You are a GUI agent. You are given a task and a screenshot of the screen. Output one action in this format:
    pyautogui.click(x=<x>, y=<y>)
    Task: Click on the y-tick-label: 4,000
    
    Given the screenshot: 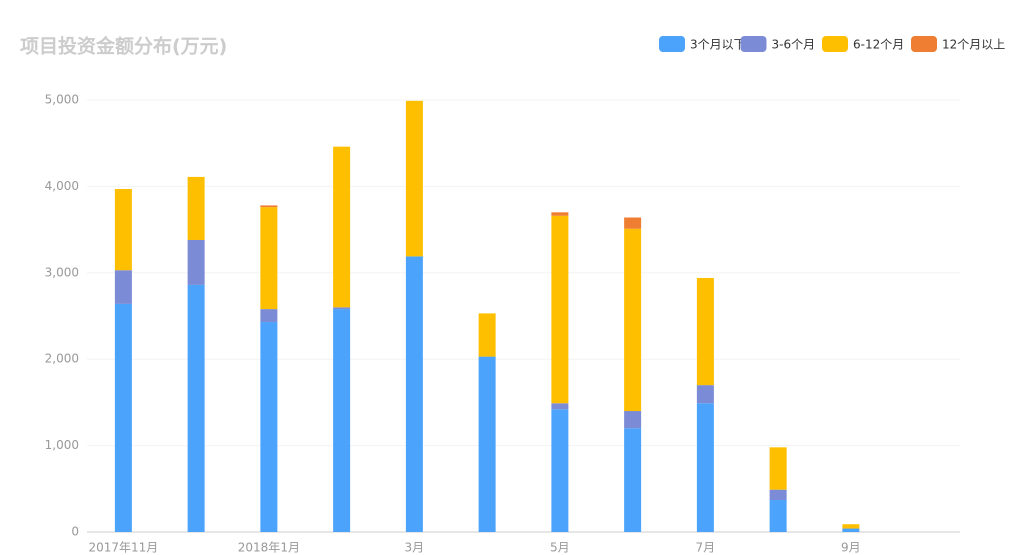 What is the action you would take?
    pyautogui.click(x=62, y=186)
    